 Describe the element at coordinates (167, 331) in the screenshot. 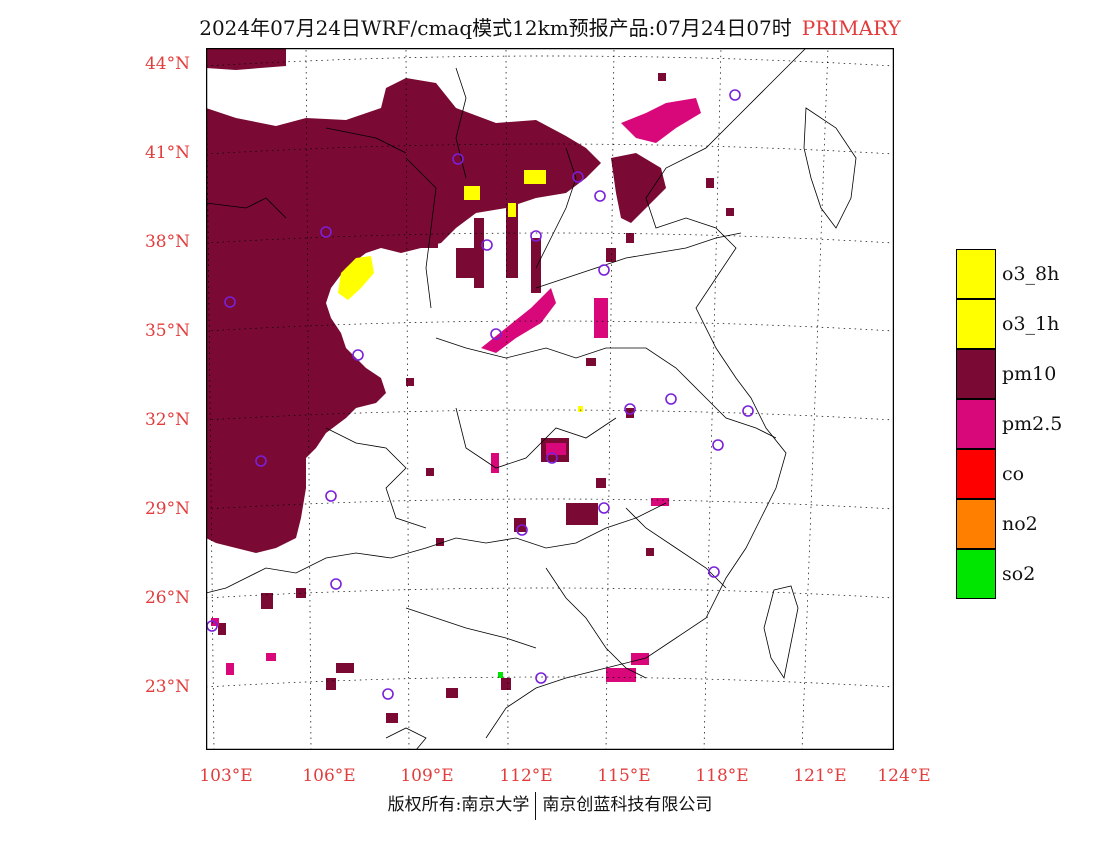

I see `lat-label-35n: 35°N` at that location.